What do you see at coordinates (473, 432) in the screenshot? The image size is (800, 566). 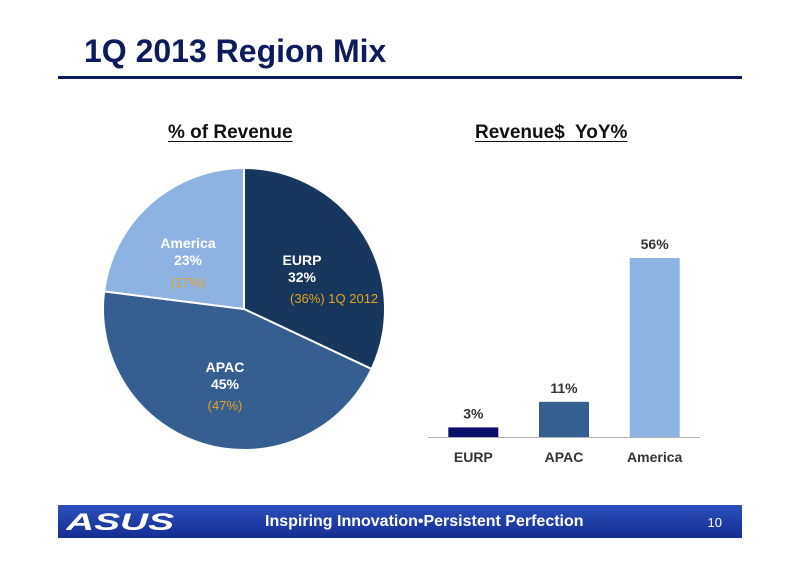 I see `bar-eurp` at bounding box center [473, 432].